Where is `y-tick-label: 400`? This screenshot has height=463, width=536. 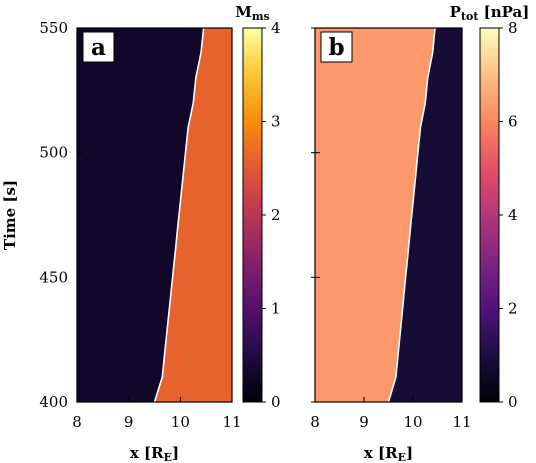 y-tick-label: 400 is located at coordinates (53, 402).